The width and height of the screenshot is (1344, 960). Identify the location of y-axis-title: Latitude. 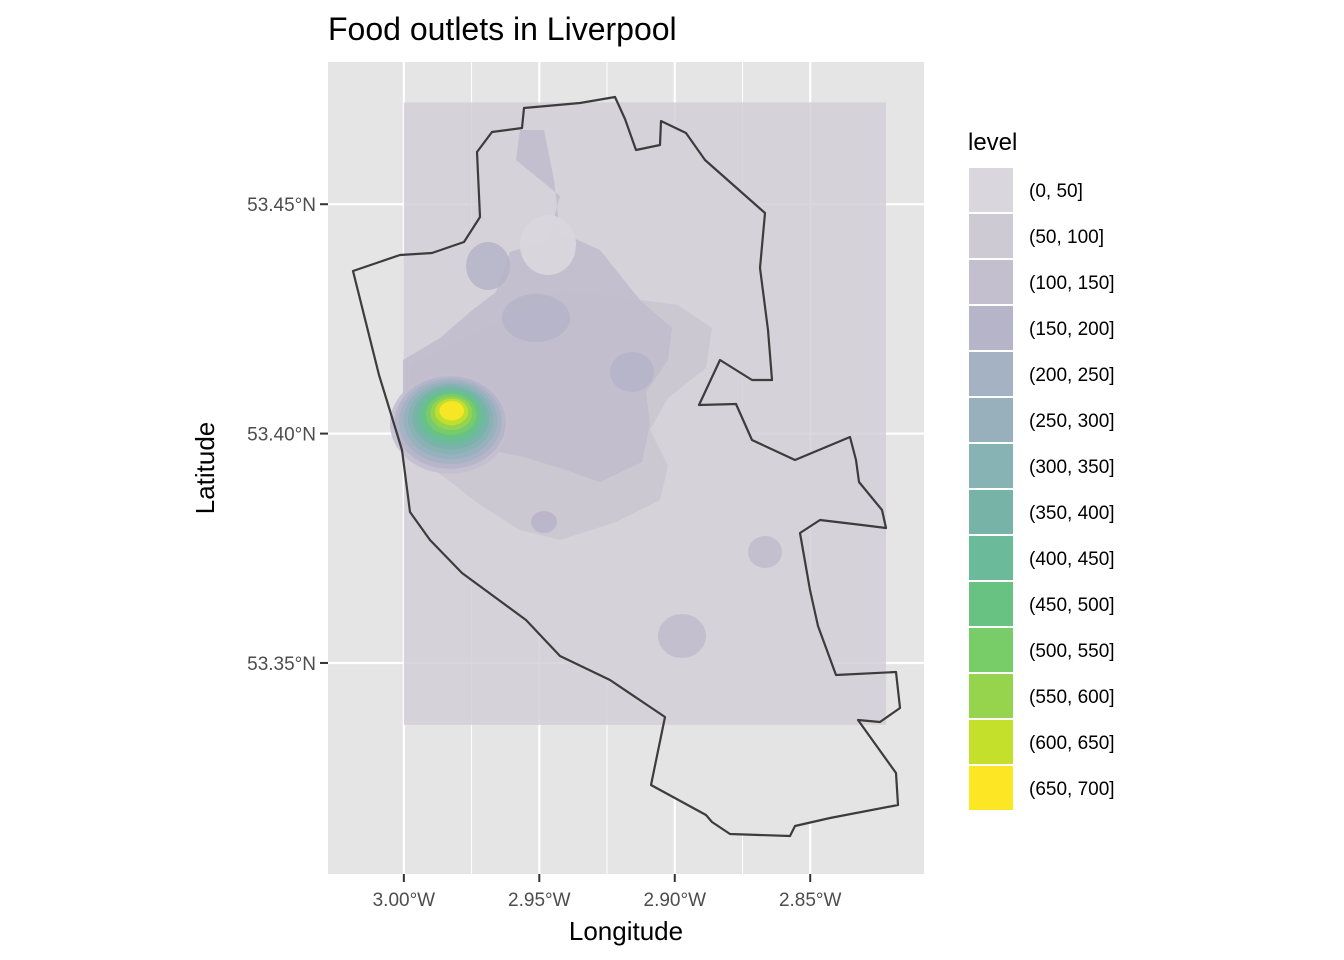
(205, 468).